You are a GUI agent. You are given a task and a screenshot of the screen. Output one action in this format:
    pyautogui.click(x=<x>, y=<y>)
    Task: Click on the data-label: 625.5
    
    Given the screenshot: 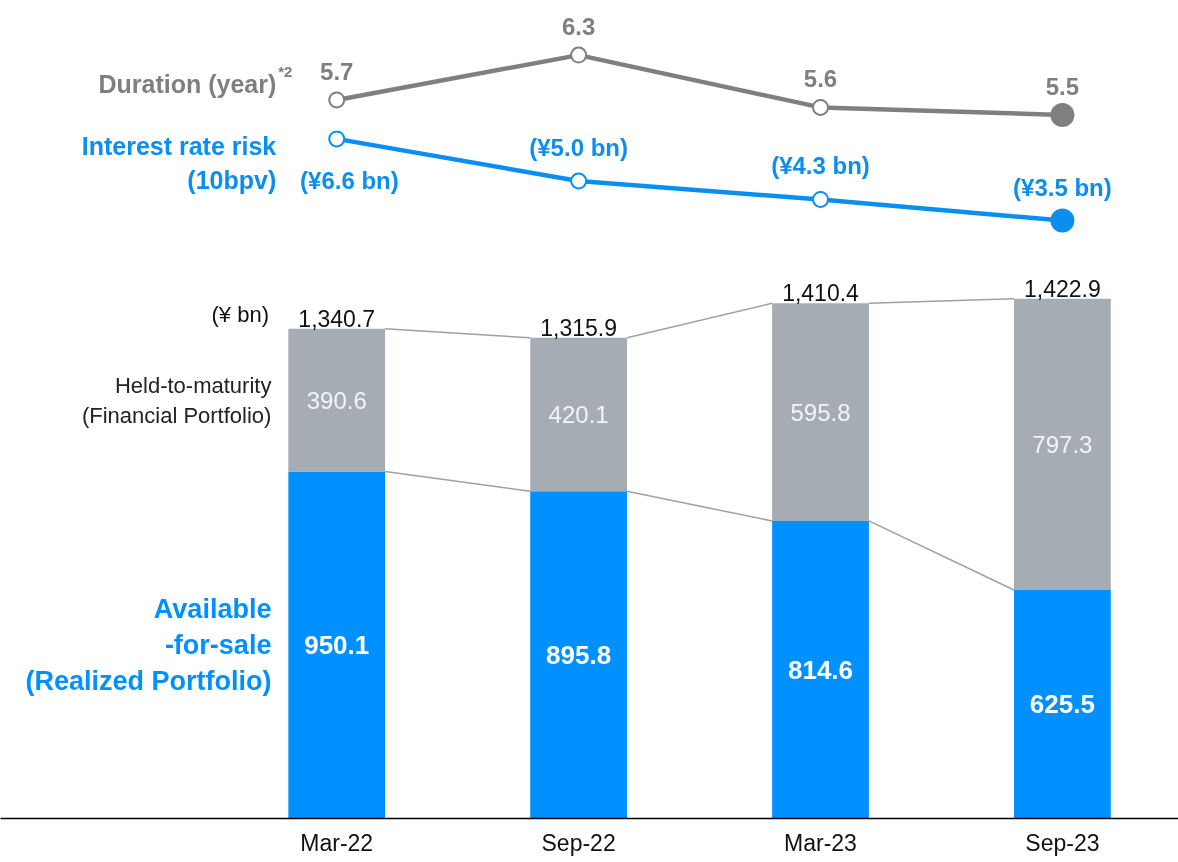 What is the action you would take?
    pyautogui.click(x=1062, y=704)
    